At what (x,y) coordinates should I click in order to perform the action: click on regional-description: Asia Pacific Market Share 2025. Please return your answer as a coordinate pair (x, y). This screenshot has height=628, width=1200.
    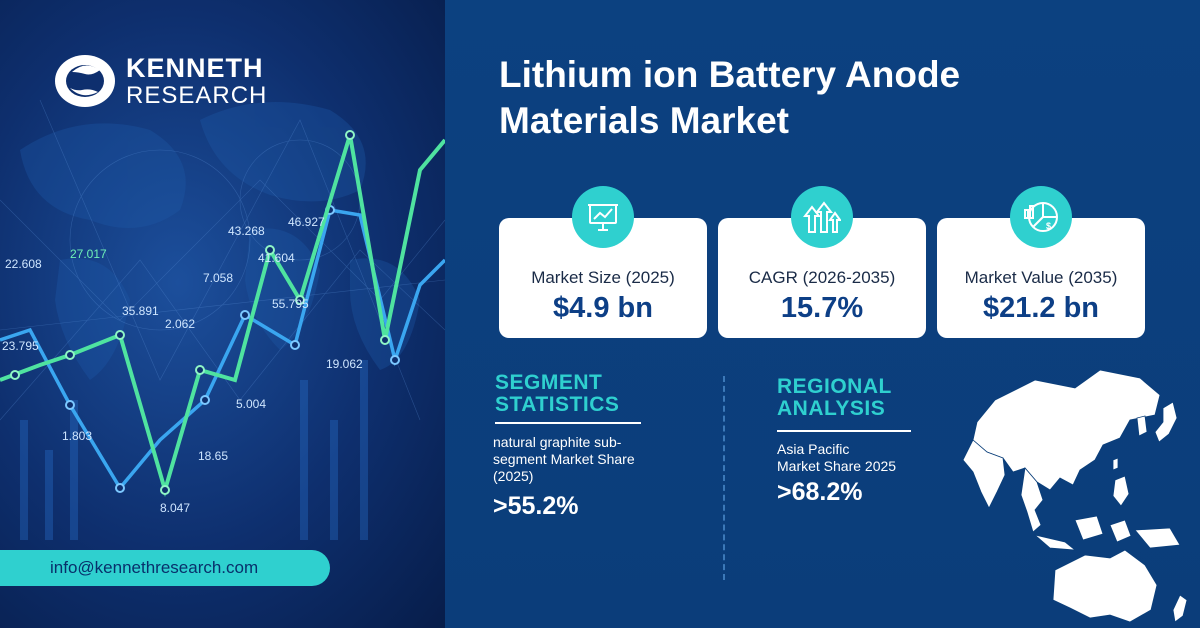
    Looking at the image, I should click on (836, 458).